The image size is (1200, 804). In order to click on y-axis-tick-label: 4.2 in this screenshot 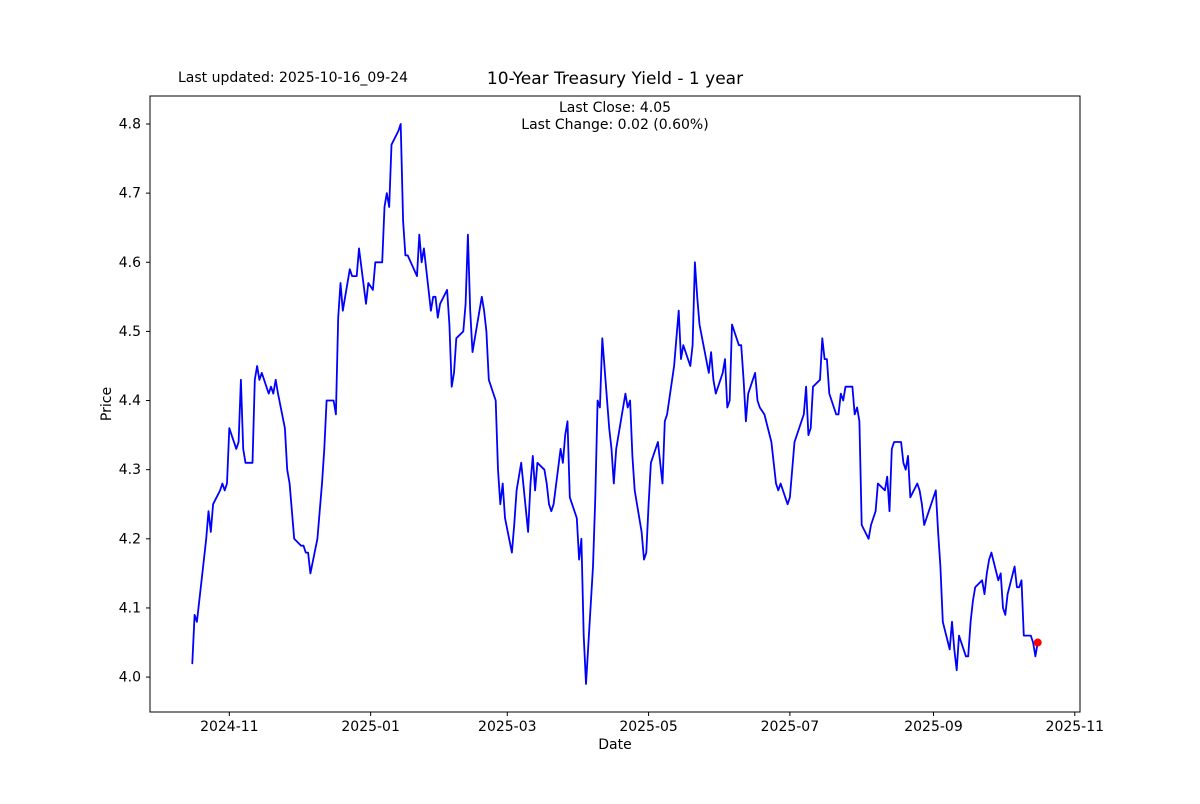, I will do `click(130, 539)`.